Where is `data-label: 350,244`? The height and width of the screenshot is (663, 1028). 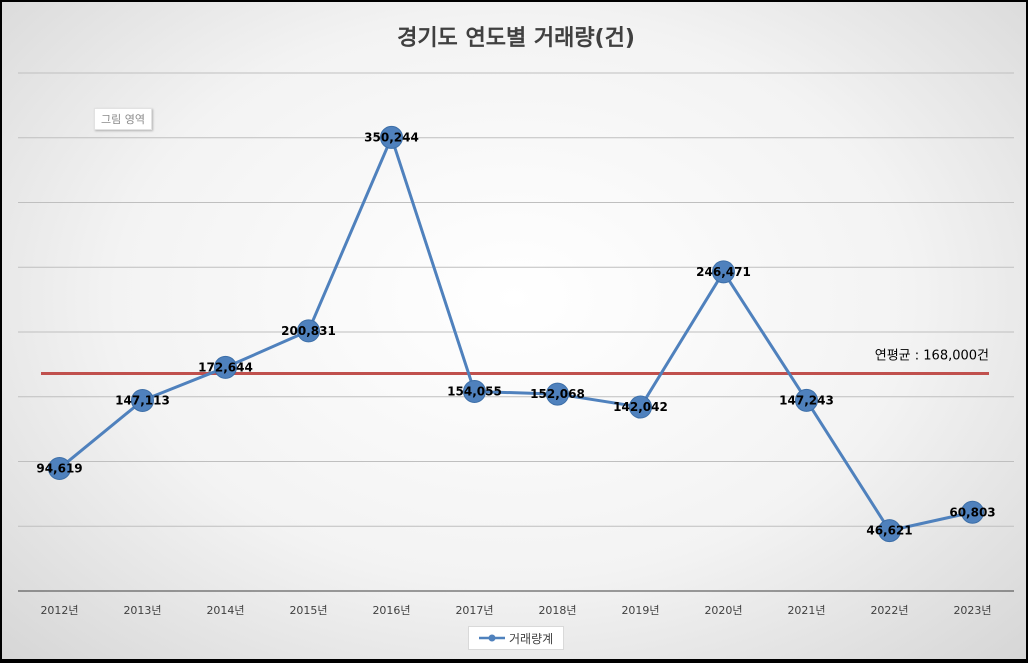 data-label: 350,244 is located at coordinates (391, 137).